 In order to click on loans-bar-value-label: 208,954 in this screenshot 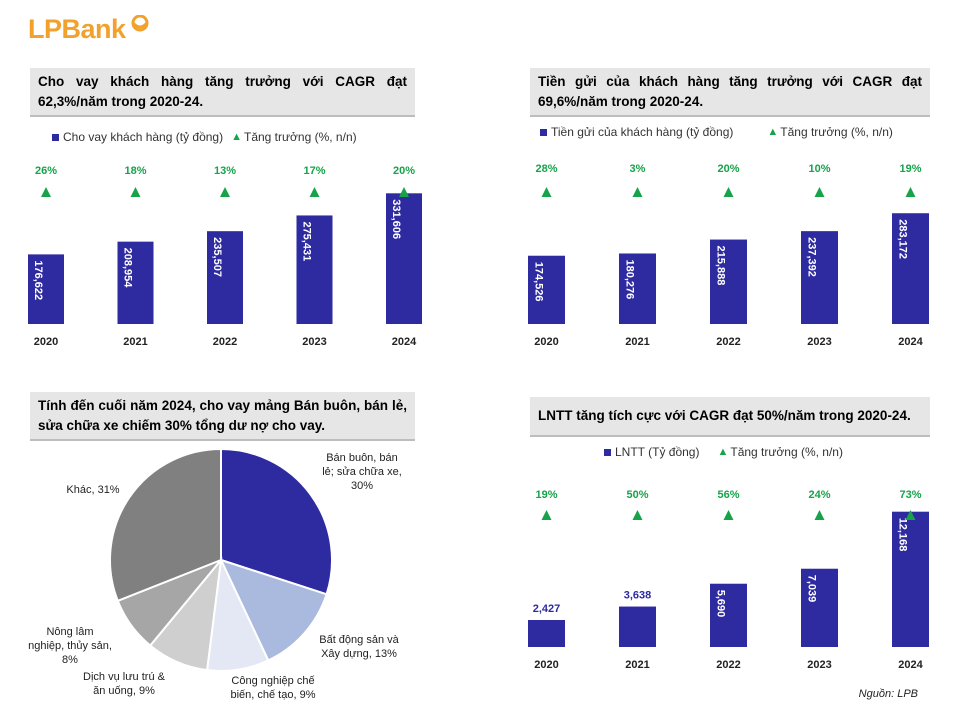, I will do `click(128, 268)`.